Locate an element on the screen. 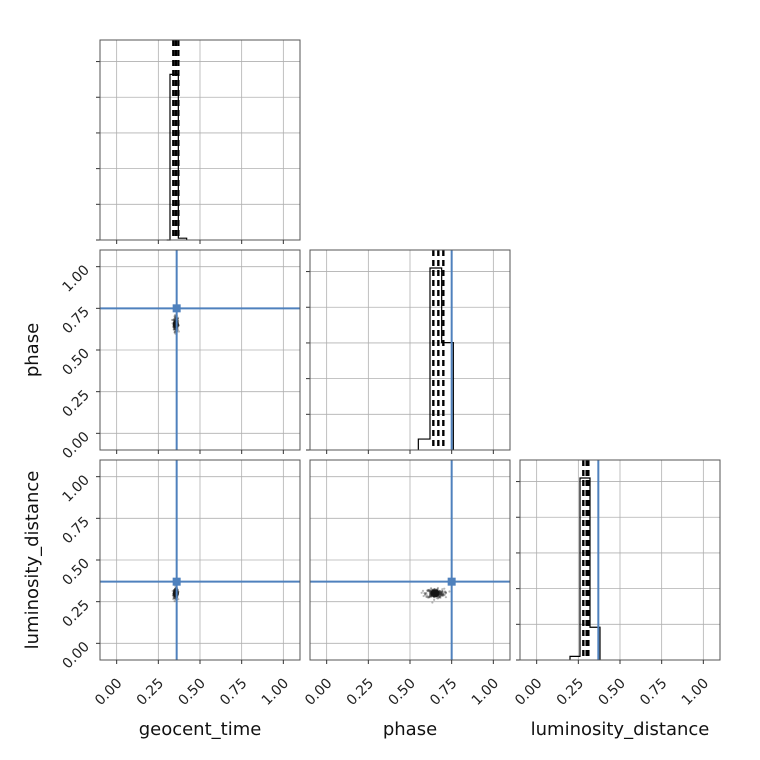  y-tick-label: 0.00 is located at coordinates (75, 445).